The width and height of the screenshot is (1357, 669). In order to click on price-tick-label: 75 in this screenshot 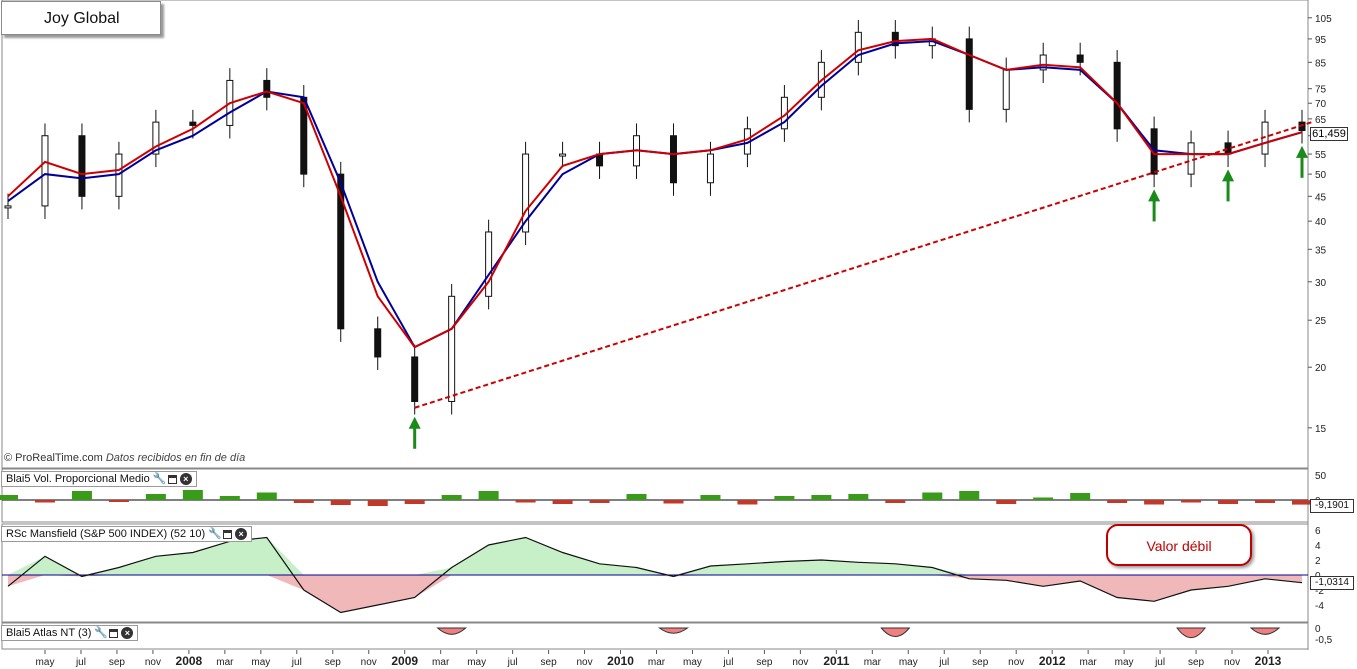, I will do `click(1321, 90)`.